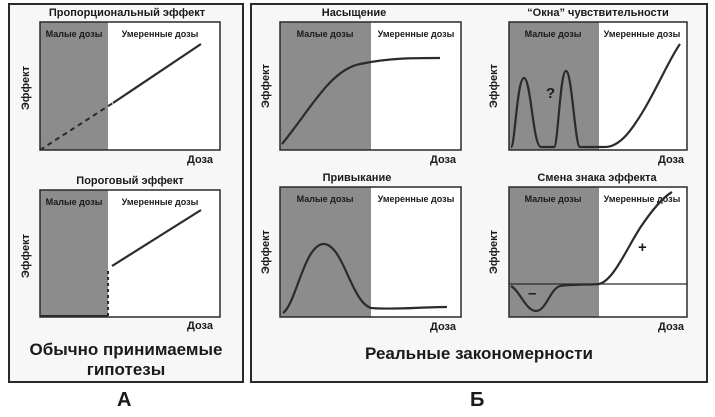 The width and height of the screenshot is (715, 417). What do you see at coordinates (532, 293) in the screenshot?
I see `negative-sign: –` at bounding box center [532, 293].